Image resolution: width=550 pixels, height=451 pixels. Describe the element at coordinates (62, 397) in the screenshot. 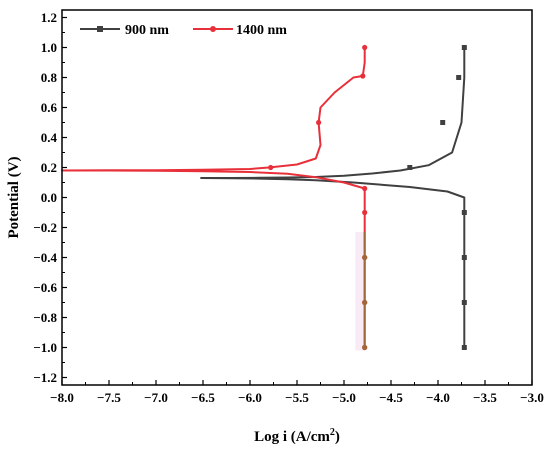

I see `x-tick-label: −8.0` at that location.